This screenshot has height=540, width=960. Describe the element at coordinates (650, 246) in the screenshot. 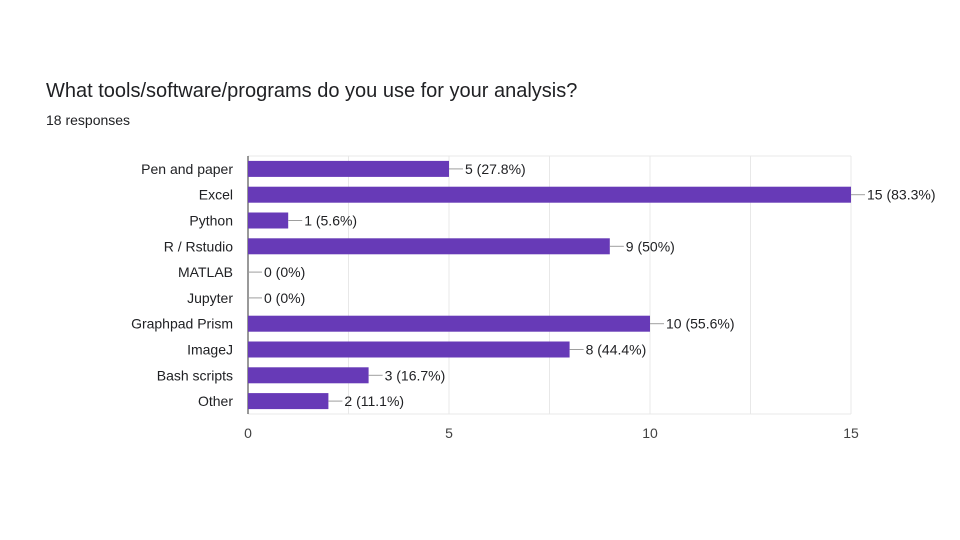

I see `data-label: 9 (50%)` at that location.